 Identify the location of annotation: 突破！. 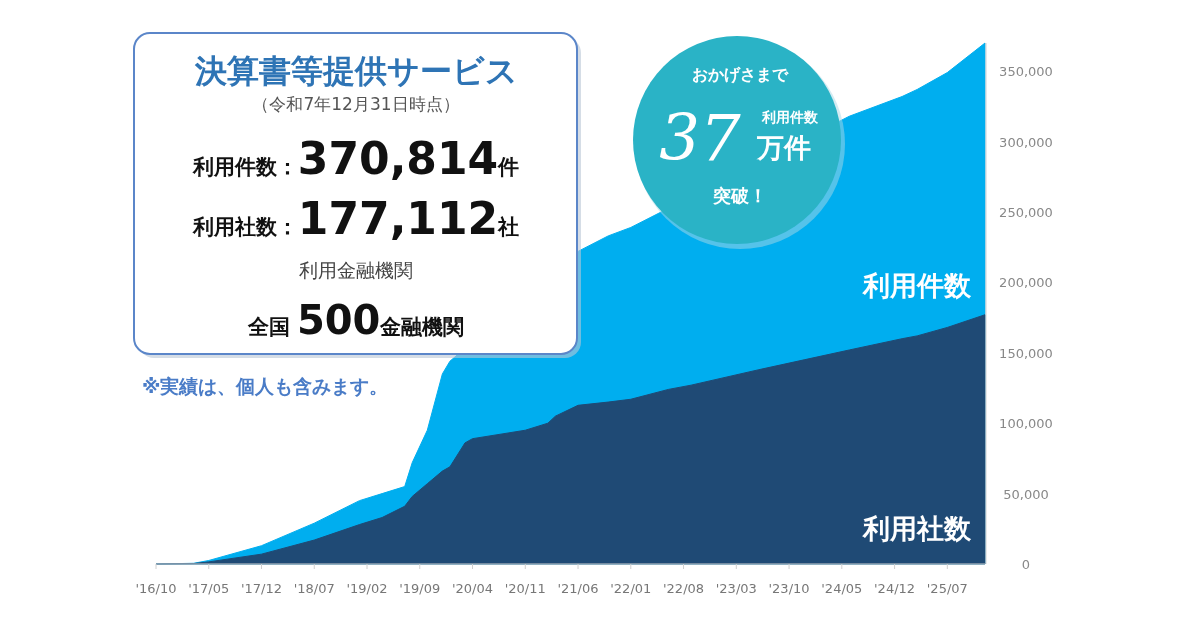
(739, 195).